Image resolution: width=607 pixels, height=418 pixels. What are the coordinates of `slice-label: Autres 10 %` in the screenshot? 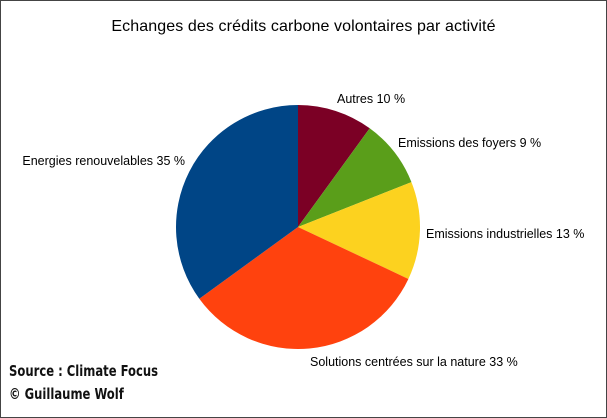 It's located at (371, 99).